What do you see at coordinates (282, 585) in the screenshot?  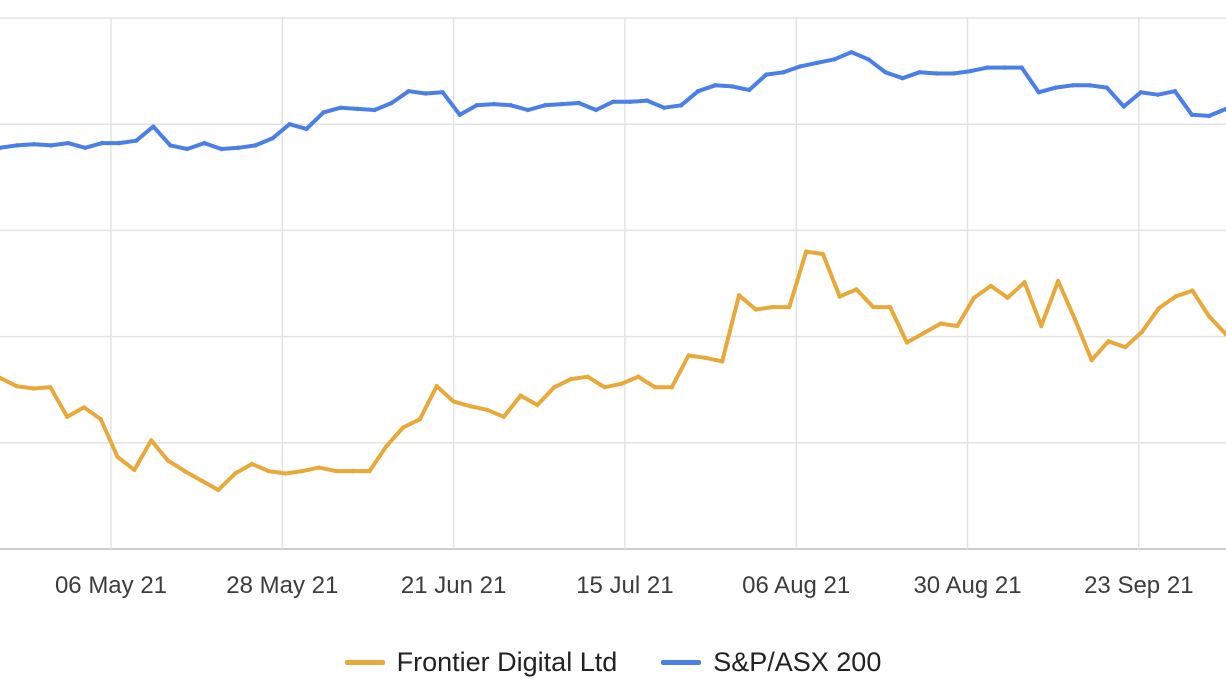 I see `x-tick-label: 28 May 21` at bounding box center [282, 585].